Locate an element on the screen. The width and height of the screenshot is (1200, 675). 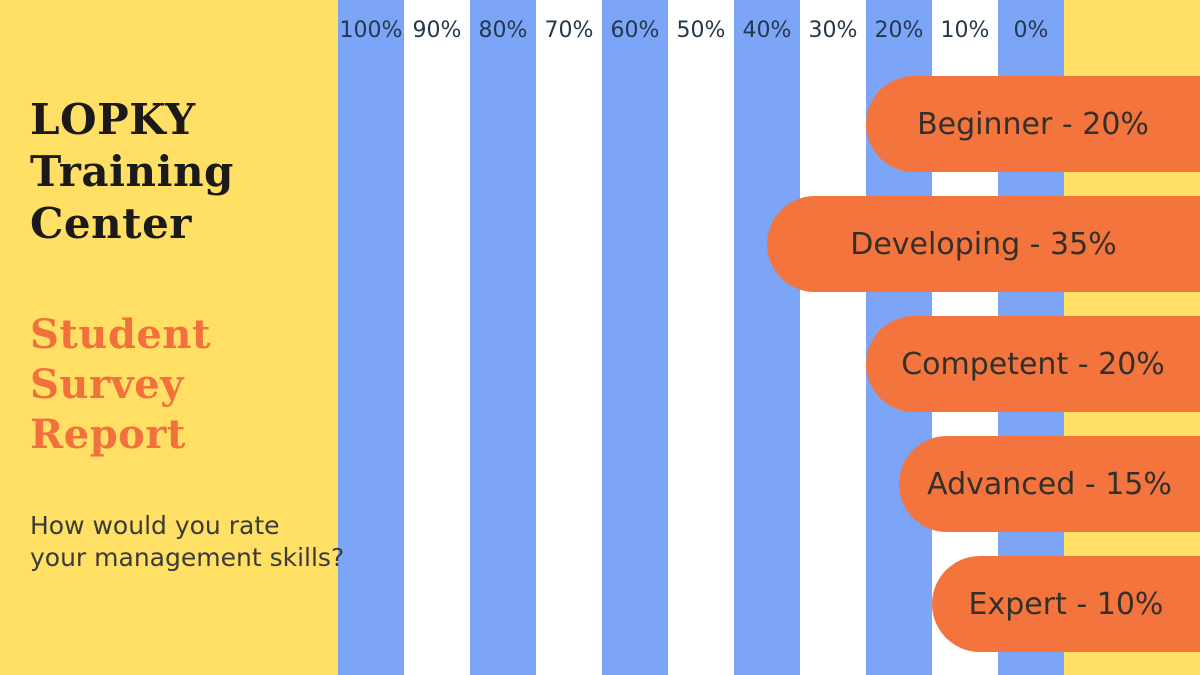
axis-tick-label: 40% is located at coordinates (767, 30).